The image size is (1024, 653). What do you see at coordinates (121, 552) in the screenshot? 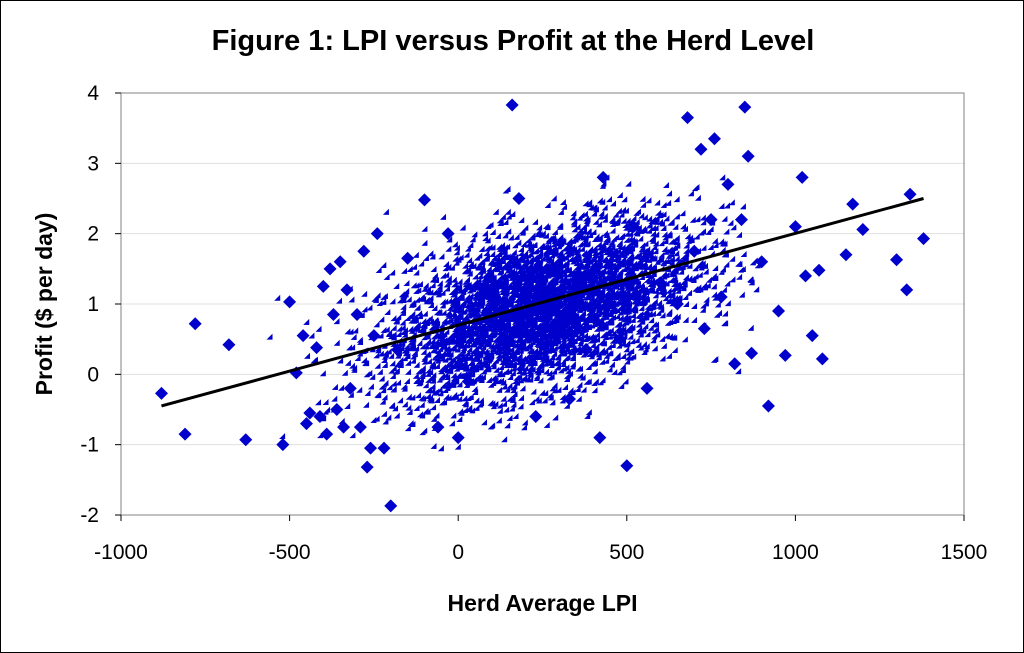
I see `x-tick-label: -1000` at bounding box center [121, 552].